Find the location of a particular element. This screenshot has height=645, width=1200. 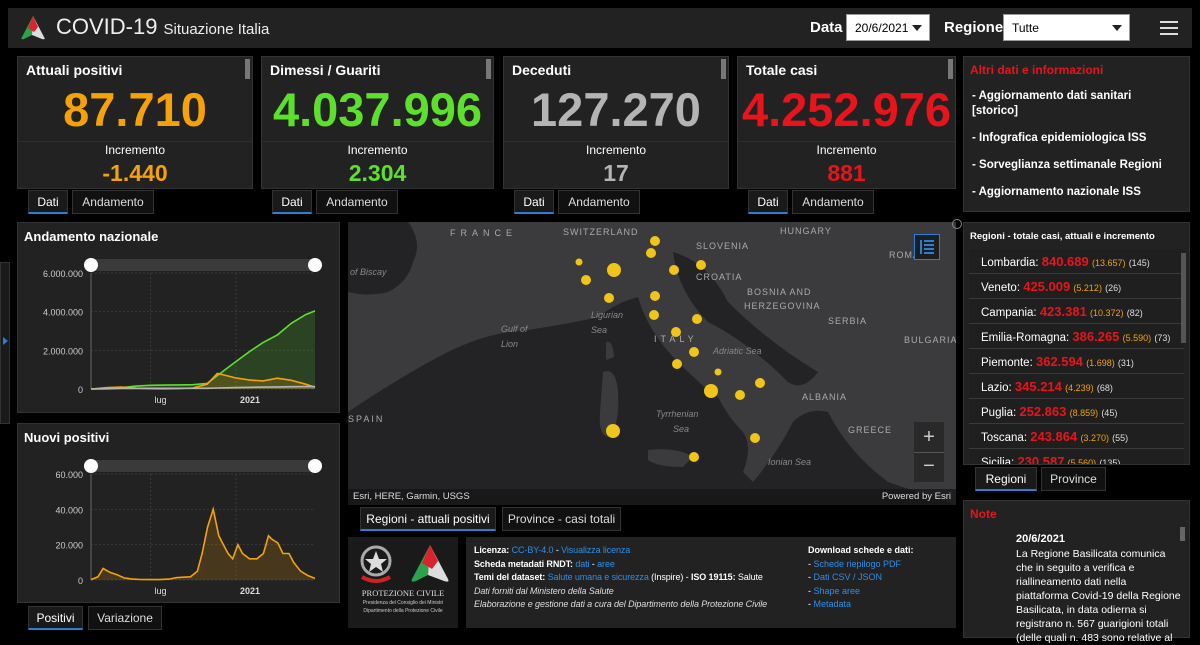

region-total: 425.009 is located at coordinates (1047, 286).